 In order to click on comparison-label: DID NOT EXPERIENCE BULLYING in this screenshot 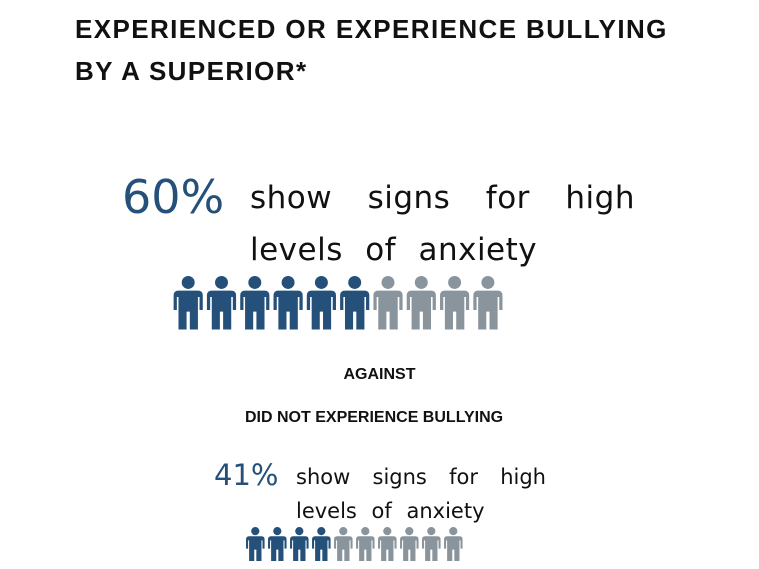, I will do `click(374, 417)`.